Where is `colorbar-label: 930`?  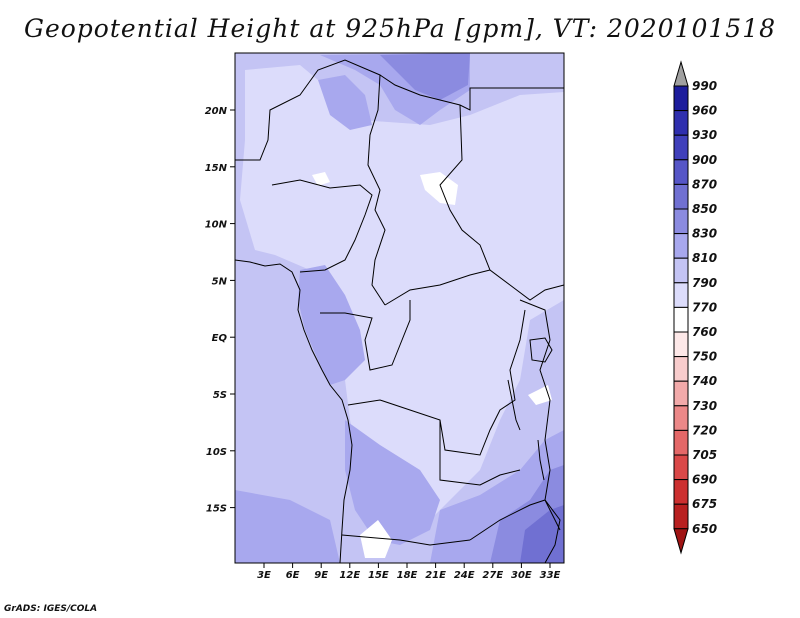 colorbar-label: 930 is located at coordinates (704, 135).